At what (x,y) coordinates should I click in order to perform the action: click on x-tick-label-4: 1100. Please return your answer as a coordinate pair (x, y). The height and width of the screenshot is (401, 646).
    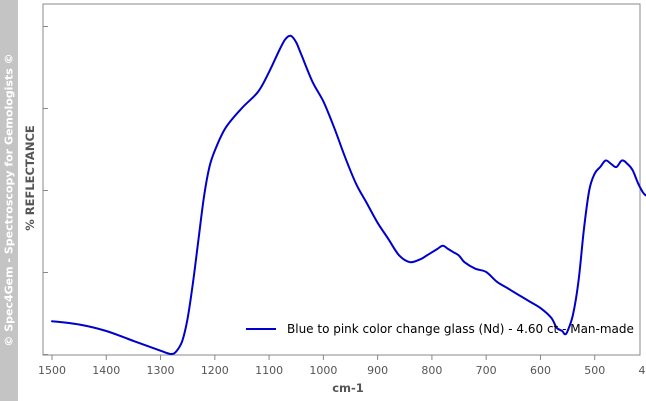
    Looking at the image, I should click on (269, 370).